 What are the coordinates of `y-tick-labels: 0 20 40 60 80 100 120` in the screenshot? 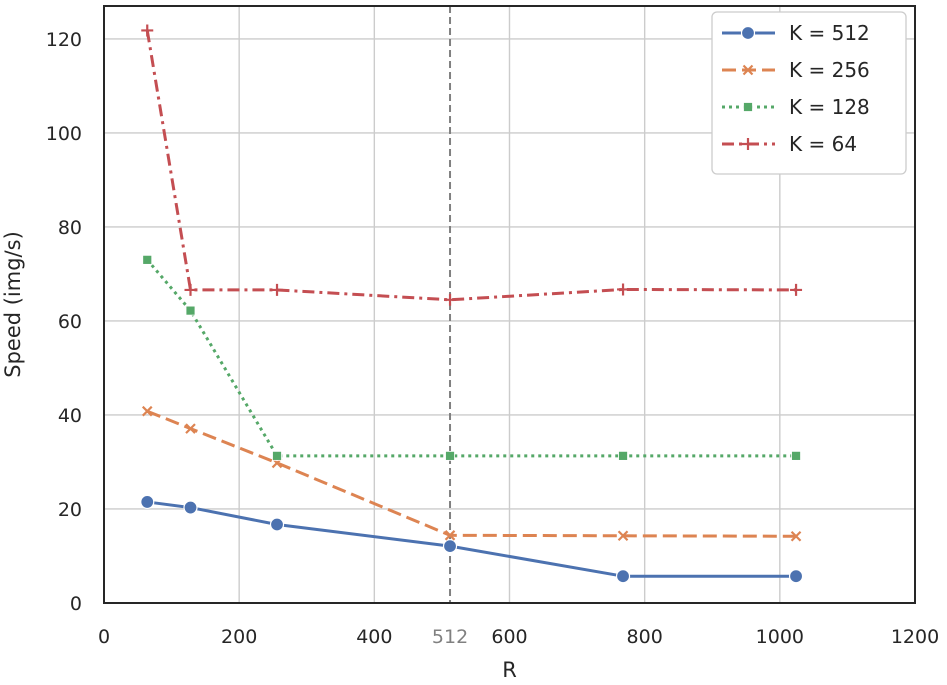 It's located at (64, 322).